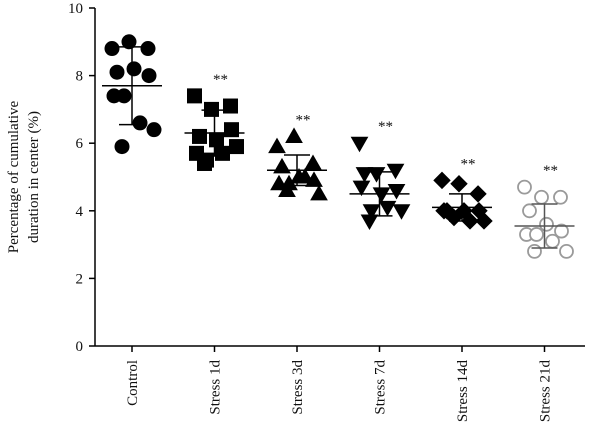 This screenshot has width=600, height=435. I want to click on y-label: duration in center (%), so click(34, 177).